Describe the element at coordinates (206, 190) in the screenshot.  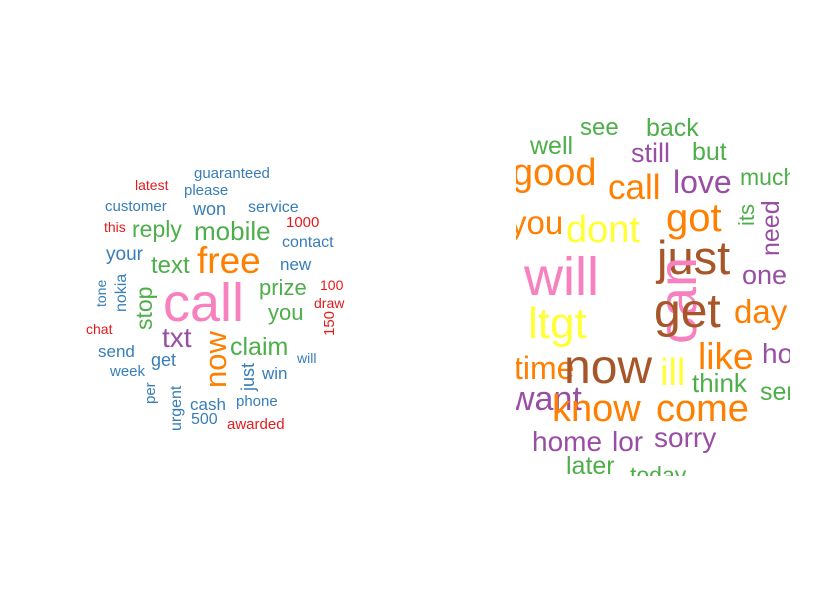
I see `cloud-word: please` at that location.